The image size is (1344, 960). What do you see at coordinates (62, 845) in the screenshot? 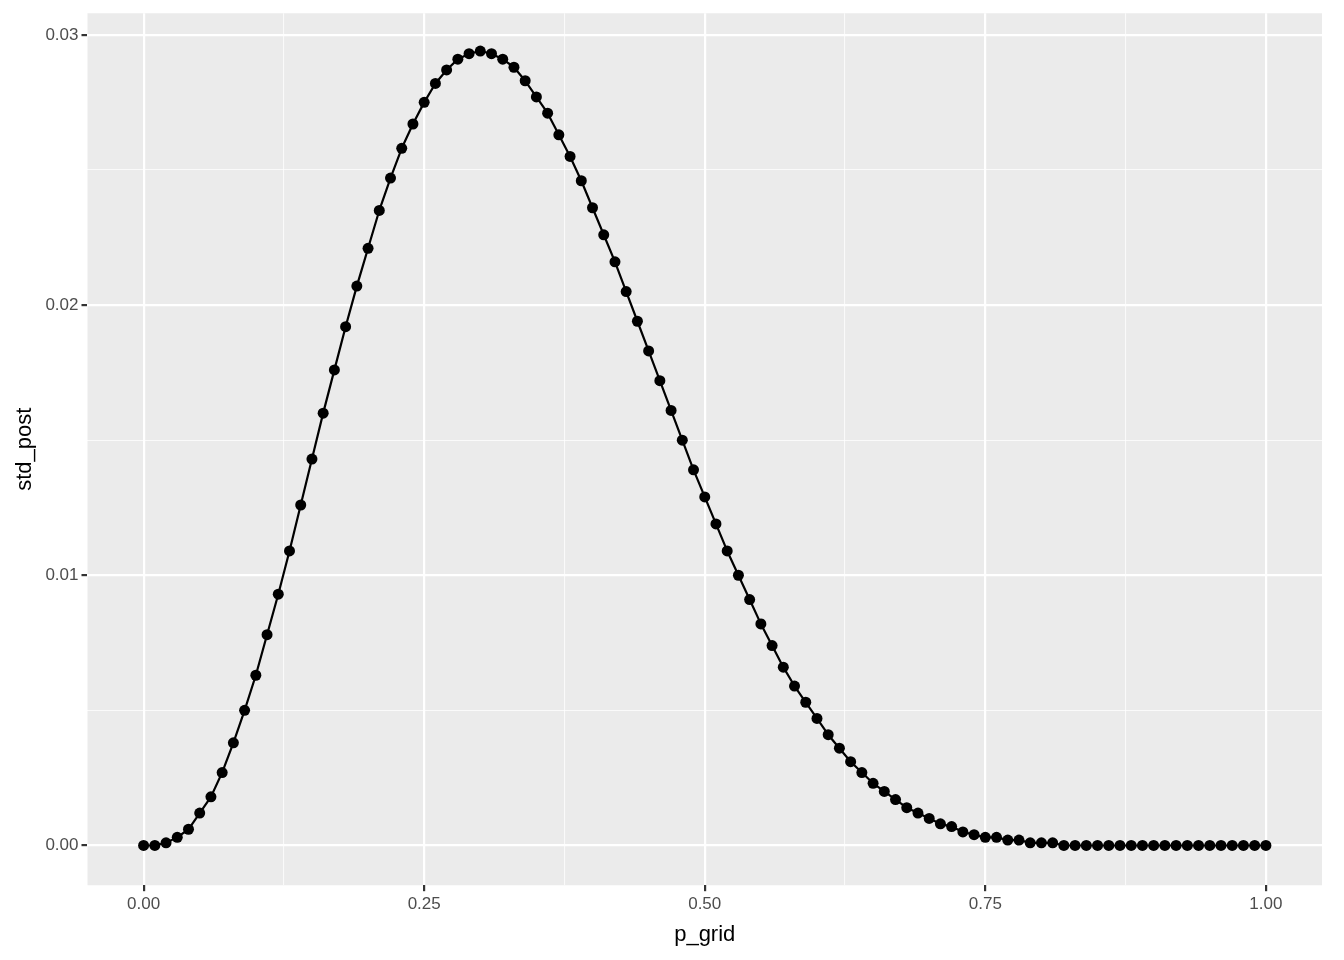
I see `y-tick-label: 0.00` at bounding box center [62, 845].